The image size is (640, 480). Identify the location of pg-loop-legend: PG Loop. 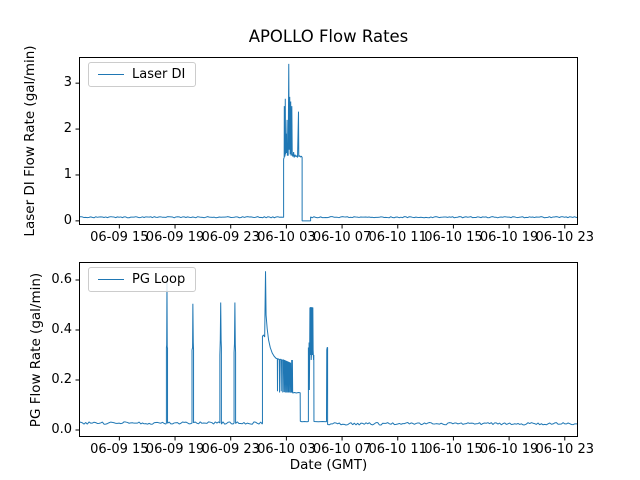
(142, 279).